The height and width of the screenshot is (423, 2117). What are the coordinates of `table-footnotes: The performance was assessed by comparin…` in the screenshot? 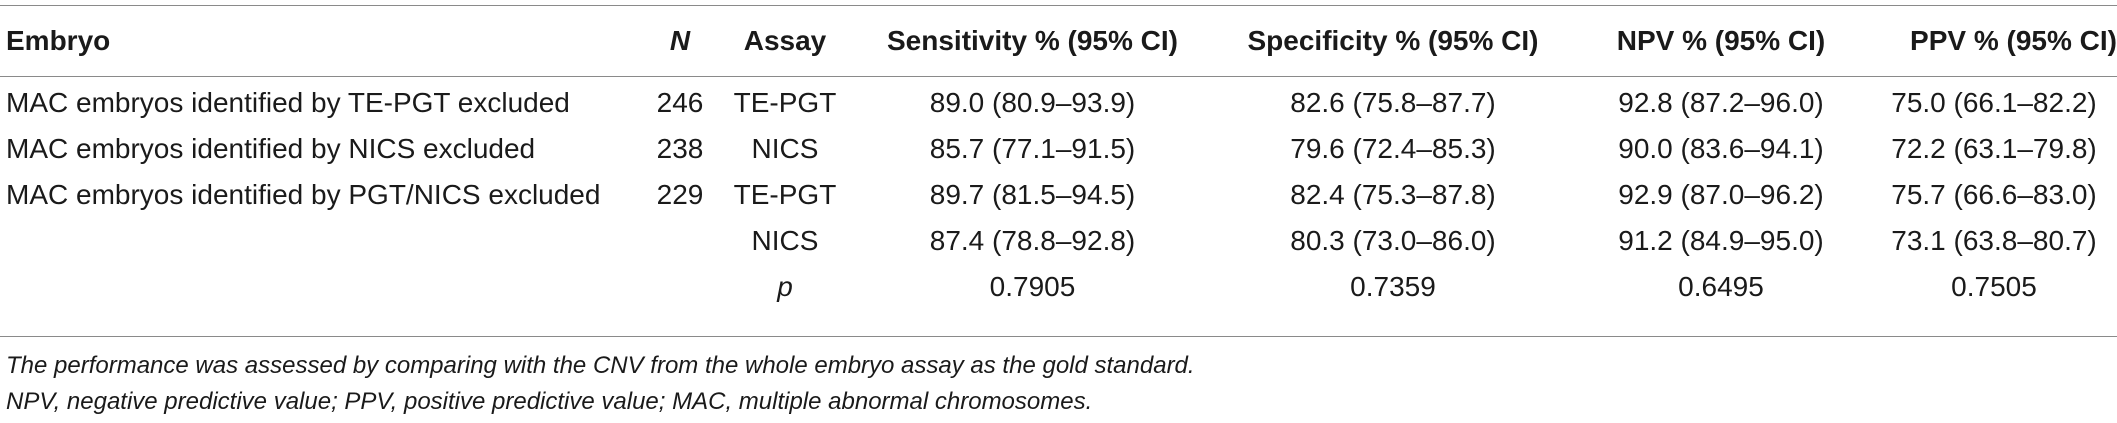 It's located at (600, 384).